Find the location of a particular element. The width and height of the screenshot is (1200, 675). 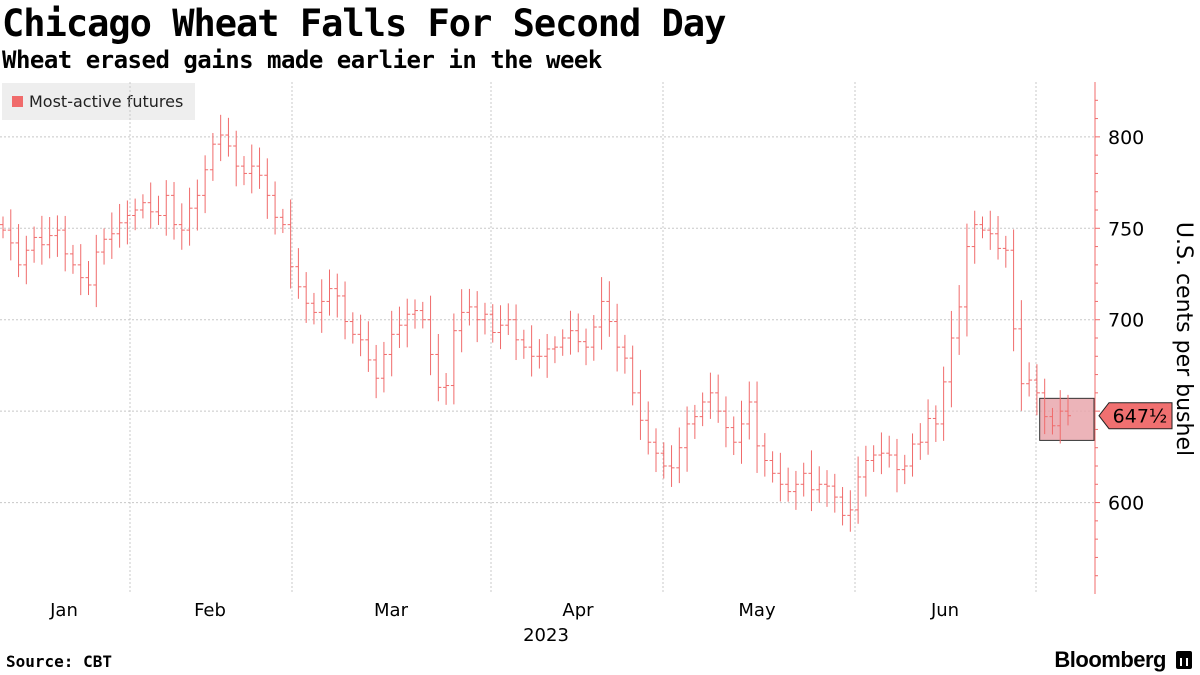

legend-swatch is located at coordinates (17, 101).